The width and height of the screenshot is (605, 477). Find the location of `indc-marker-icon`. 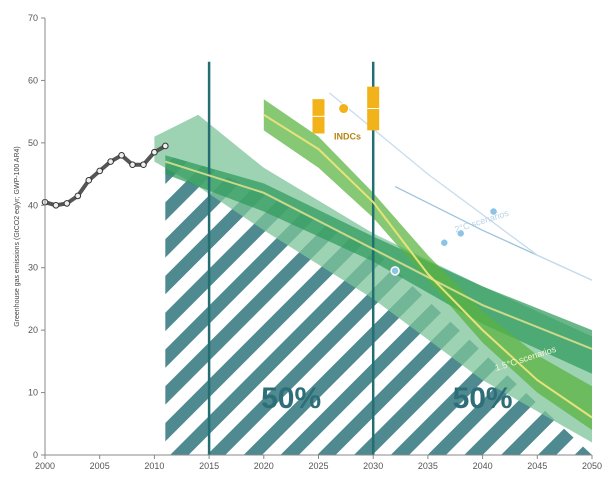

indc-marker-icon is located at coordinates (344, 109).